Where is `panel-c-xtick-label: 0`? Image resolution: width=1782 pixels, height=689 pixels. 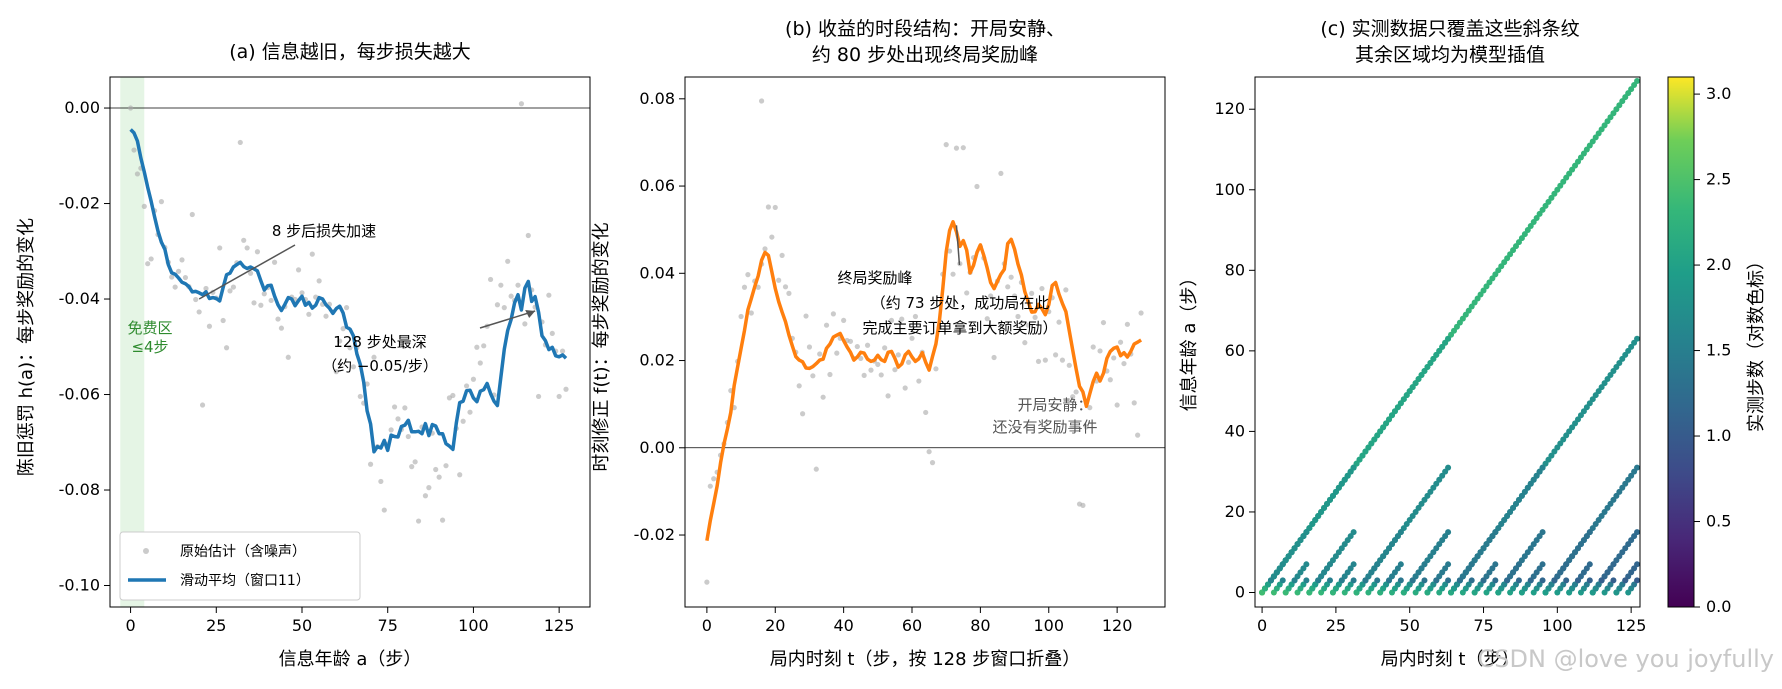
panel-c-xtick-label: 0 is located at coordinates (1262, 625).